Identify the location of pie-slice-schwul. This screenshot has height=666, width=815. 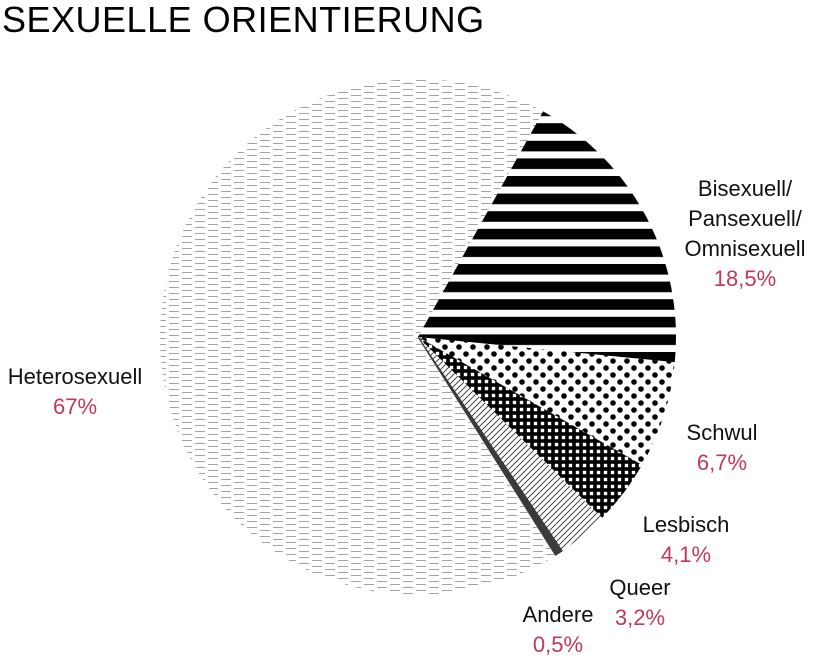
(546, 401).